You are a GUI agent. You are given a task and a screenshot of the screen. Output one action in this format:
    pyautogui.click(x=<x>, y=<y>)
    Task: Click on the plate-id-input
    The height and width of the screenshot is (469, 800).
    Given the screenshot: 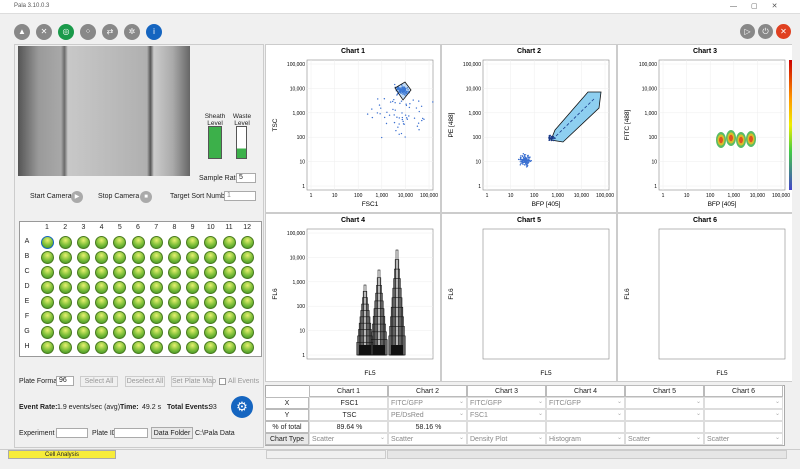 What is the action you would take?
    pyautogui.click(x=131, y=433)
    